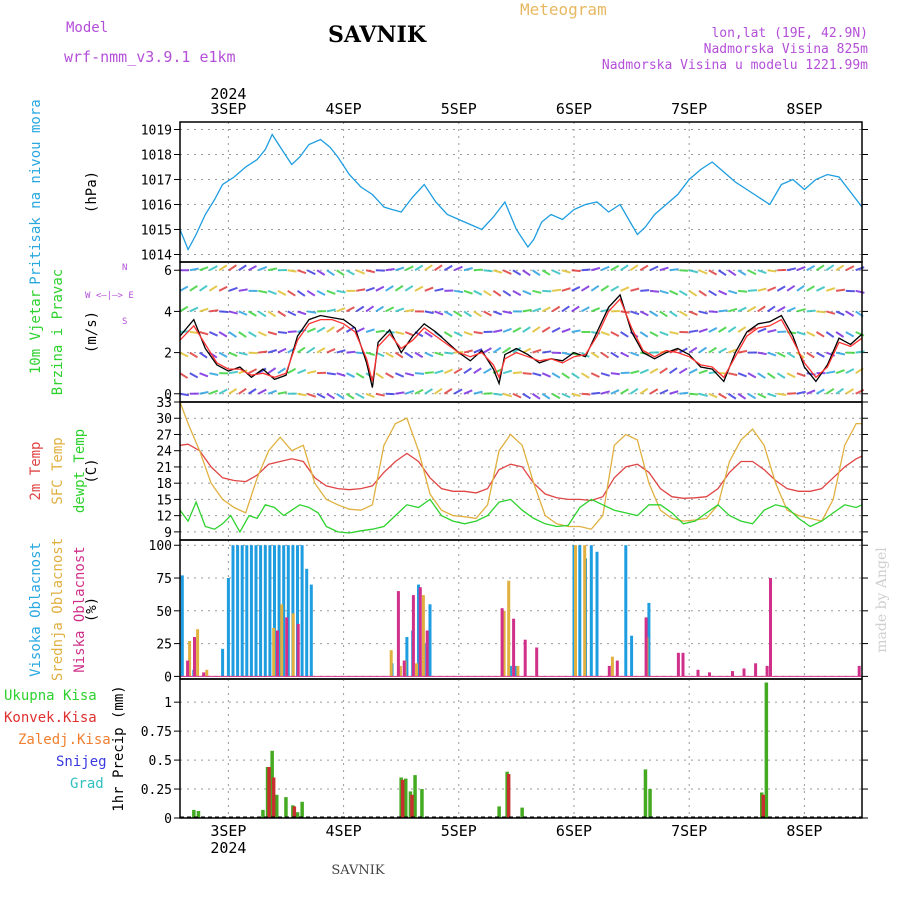 The width and height of the screenshot is (900, 900). Describe the element at coordinates (156, 231) in the screenshot. I see `y-tick-label: 1015` at that location.